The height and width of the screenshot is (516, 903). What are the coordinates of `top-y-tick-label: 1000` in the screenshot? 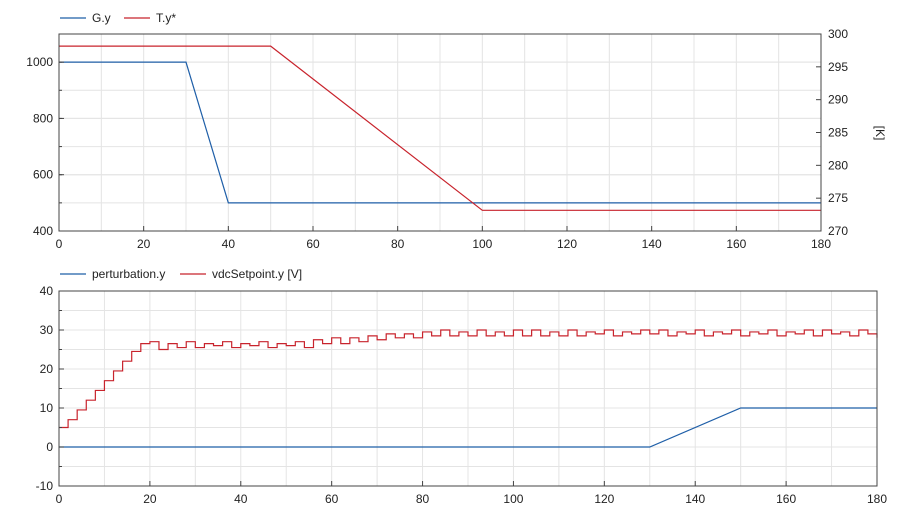 It's located at (39, 62).